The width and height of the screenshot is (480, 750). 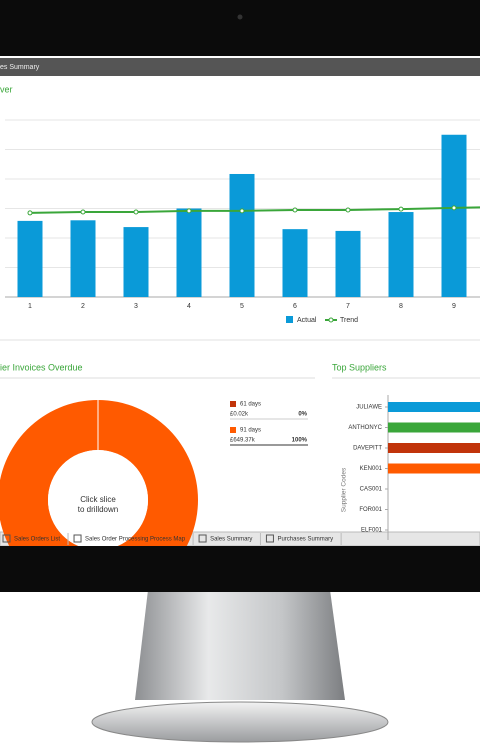 What do you see at coordinates (231, 540) in the screenshot?
I see `tab: Sales Summary` at bounding box center [231, 540].